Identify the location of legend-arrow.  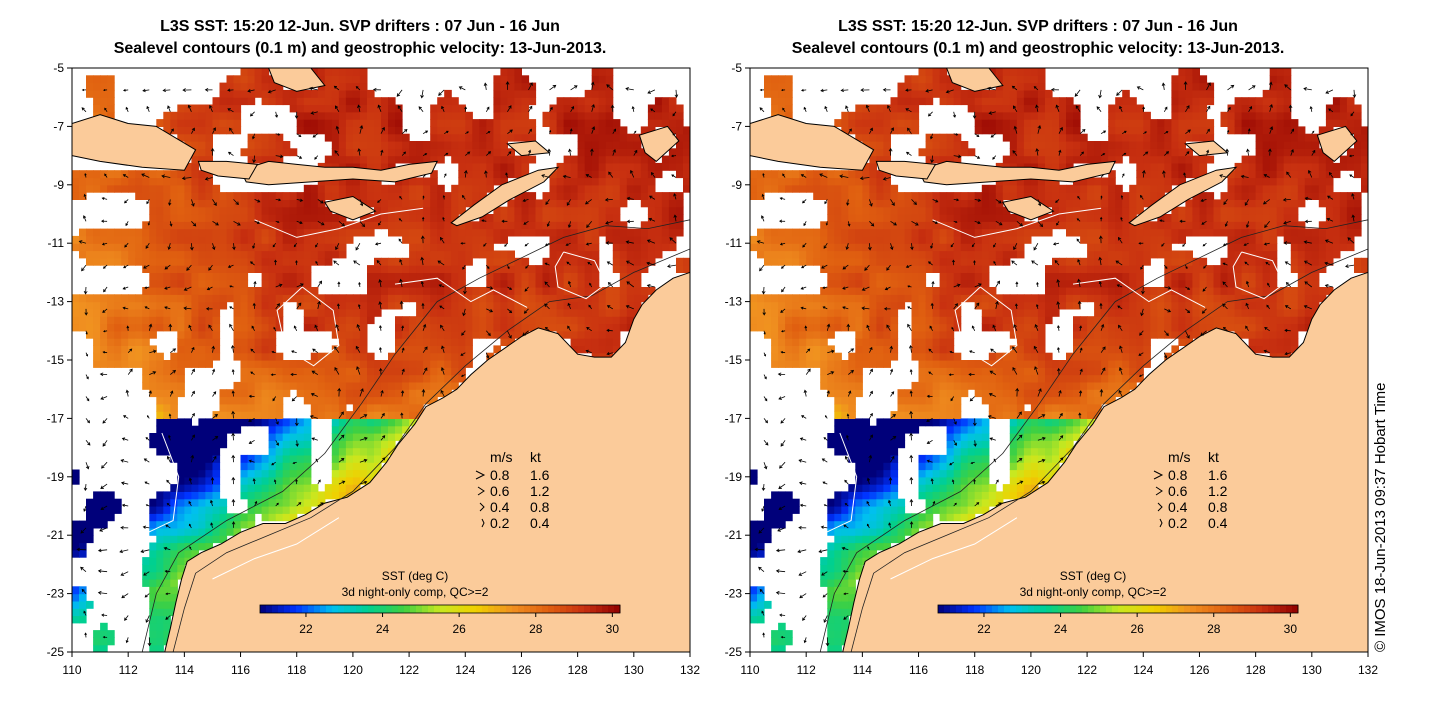
(1158, 475).